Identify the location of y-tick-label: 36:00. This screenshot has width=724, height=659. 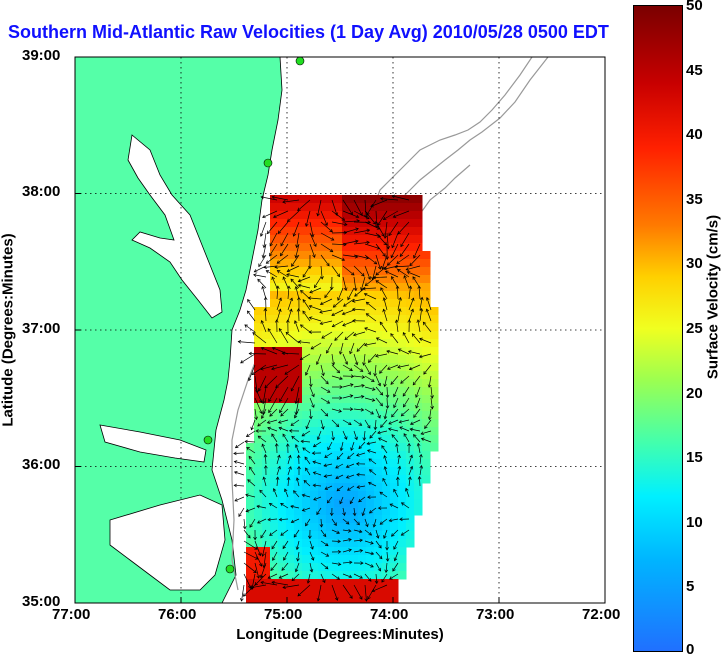
(41, 464).